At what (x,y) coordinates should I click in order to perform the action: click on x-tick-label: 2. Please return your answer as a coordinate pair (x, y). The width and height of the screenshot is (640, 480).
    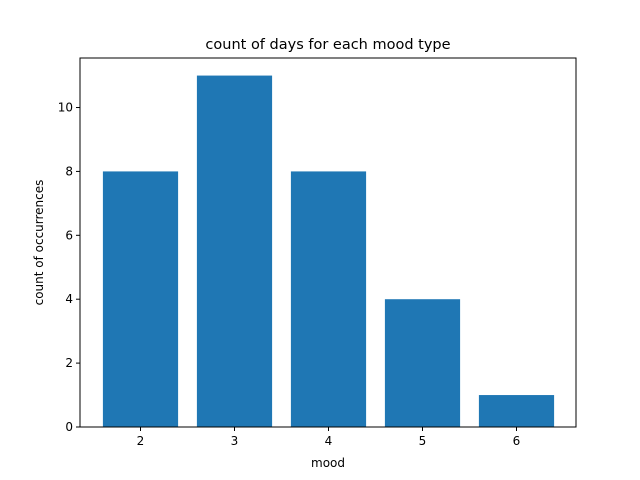
    Looking at the image, I should click on (141, 441).